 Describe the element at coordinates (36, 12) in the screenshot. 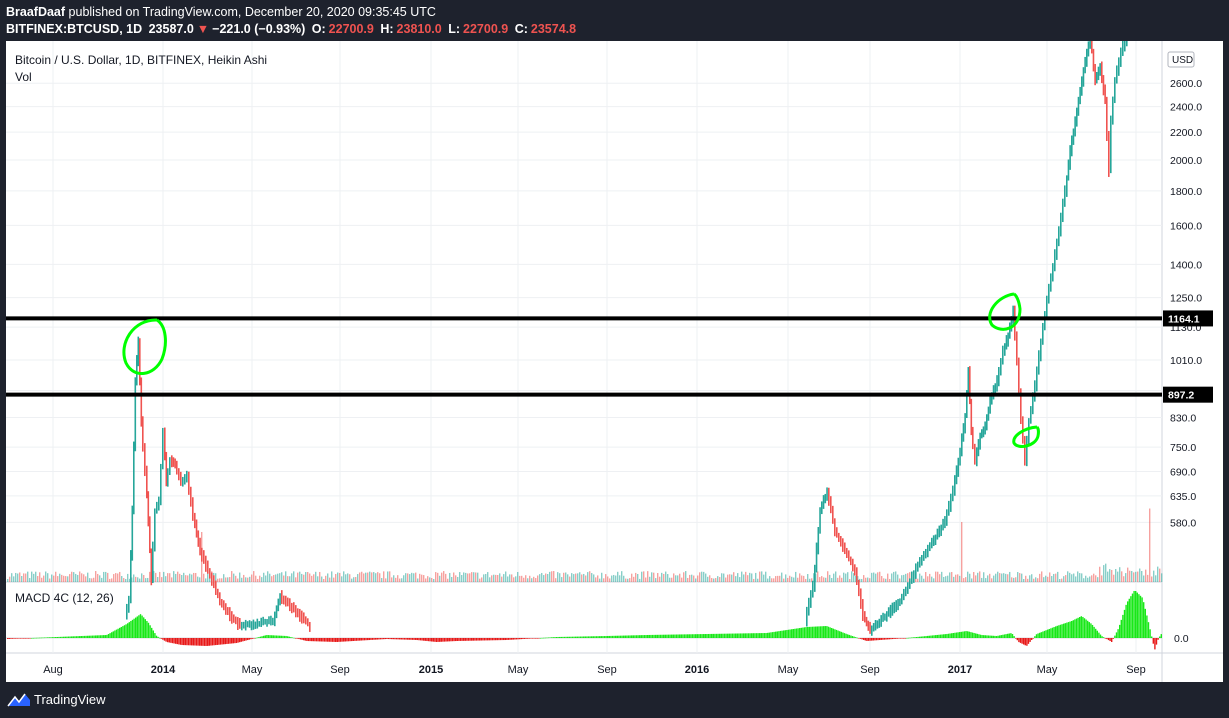

I see `author-name: BraafDaaf` at that location.